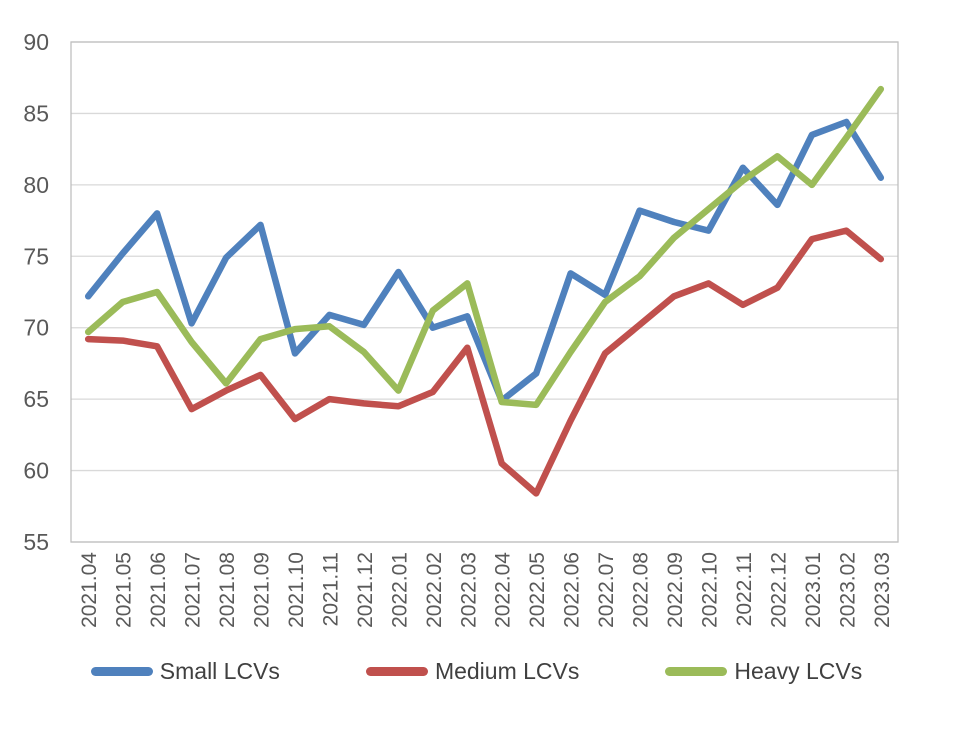 Image resolution: width=953 pixels, height=734 pixels. Describe the element at coordinates (227, 590) in the screenshot. I see `x-axis-tick-label: 2021.08` at that location.